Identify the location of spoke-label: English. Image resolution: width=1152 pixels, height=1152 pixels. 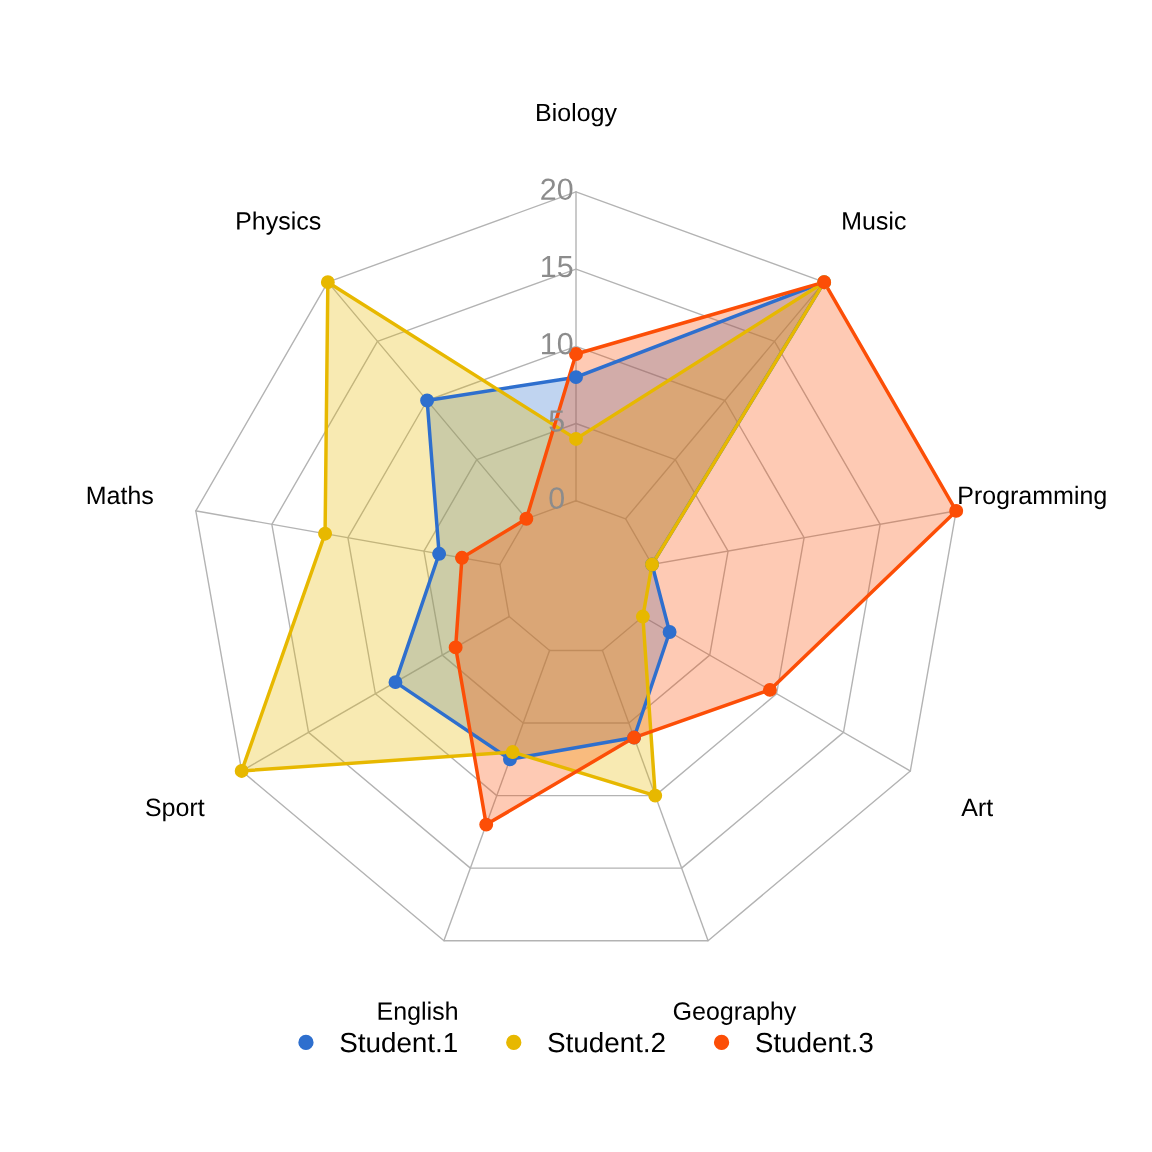
(417, 1013).